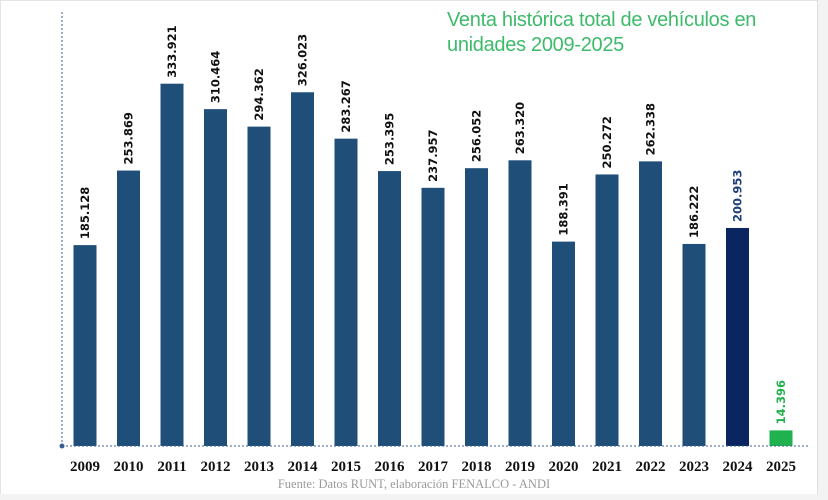 The height and width of the screenshot is (500, 828). Describe the element at coordinates (563, 343) in the screenshot. I see `bar-2020` at that location.